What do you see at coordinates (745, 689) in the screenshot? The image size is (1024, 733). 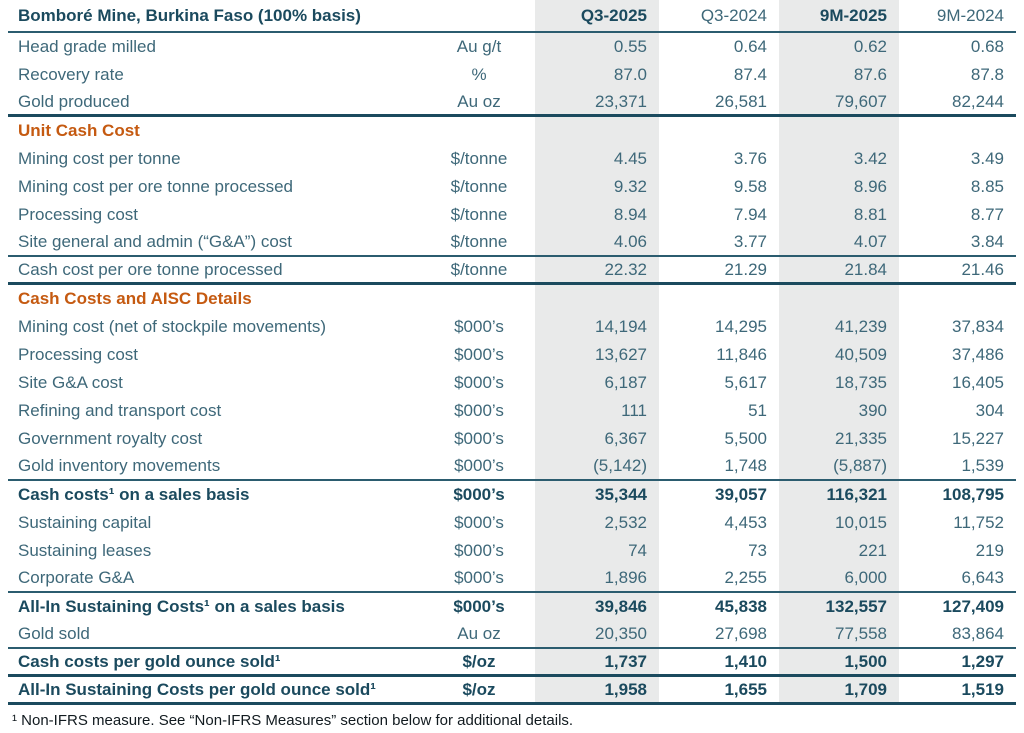 I see `value-cell: 1,655` at bounding box center [745, 689].